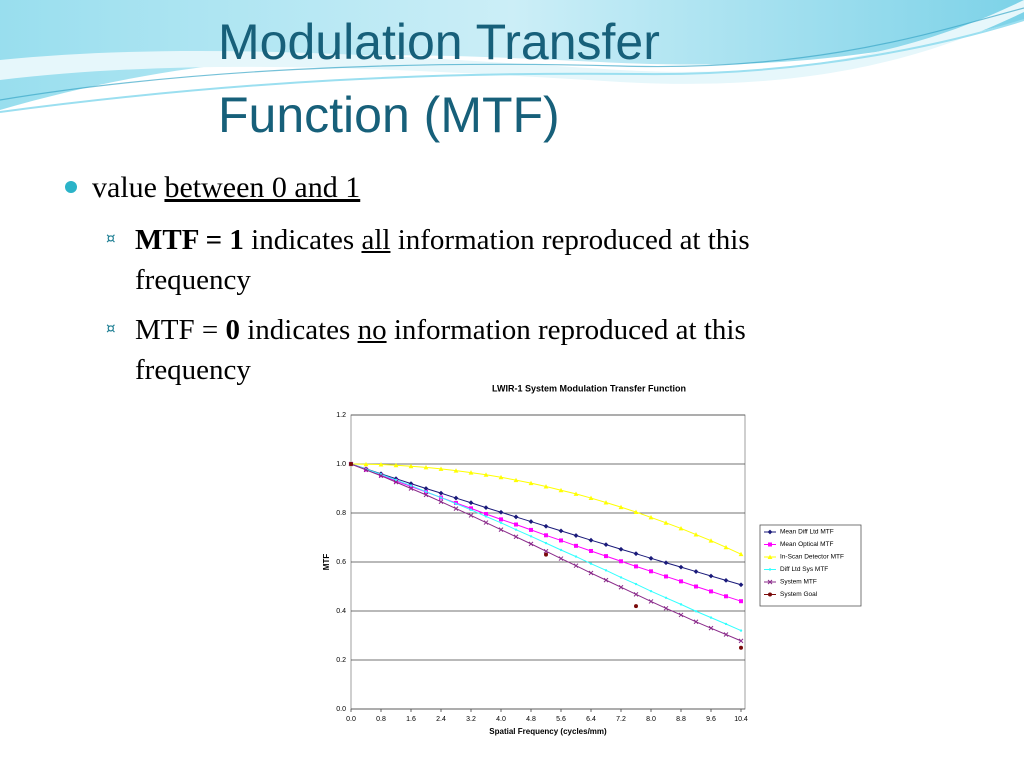 The height and width of the screenshot is (768, 1024). I want to click on text: MTF = 1, so click(189, 240).